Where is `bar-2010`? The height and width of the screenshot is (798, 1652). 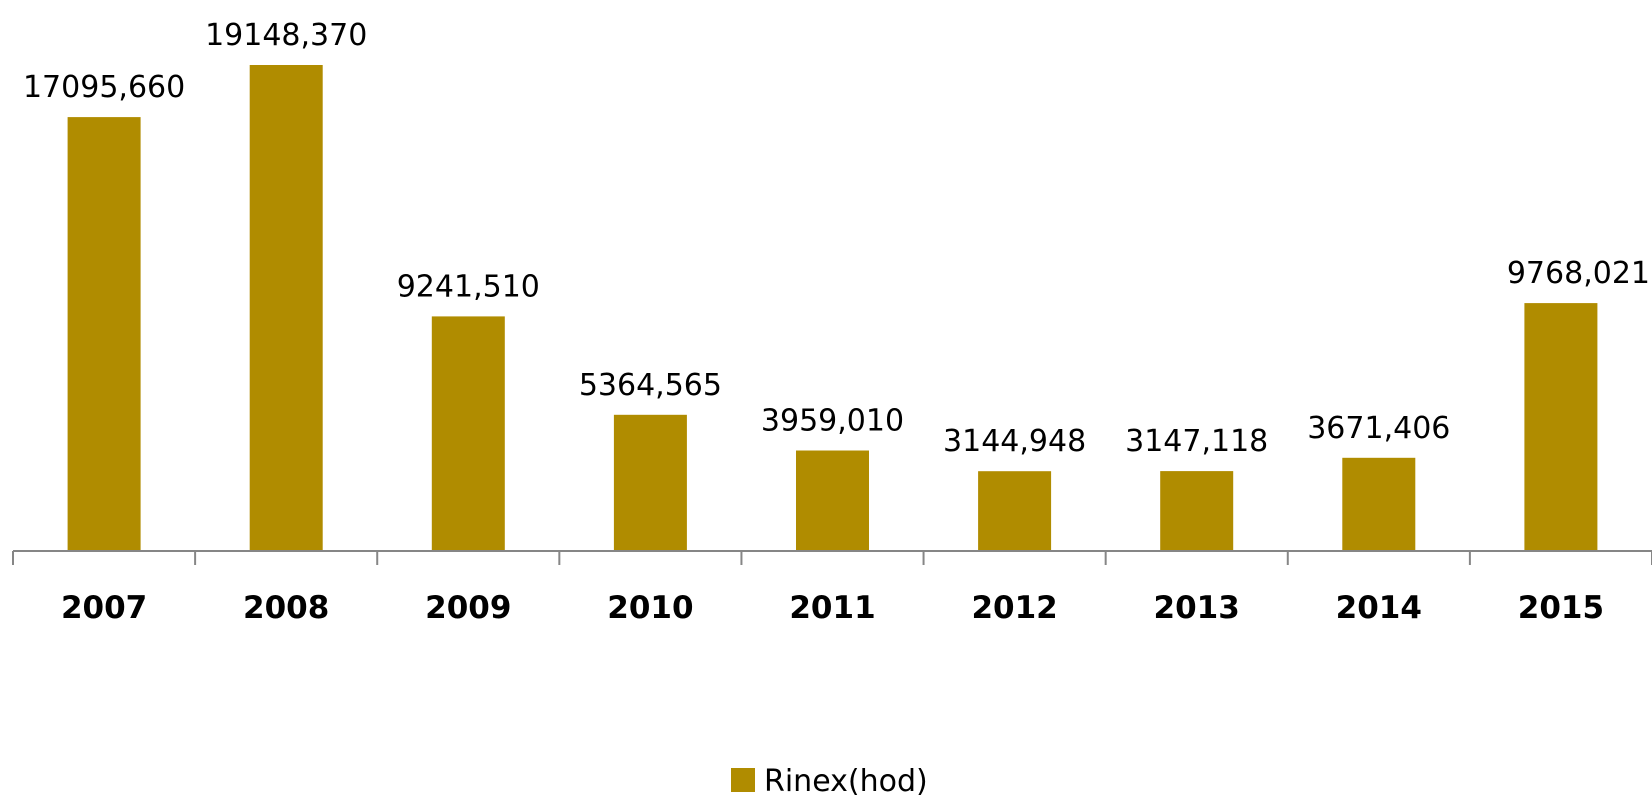 bar-2010 is located at coordinates (650, 482).